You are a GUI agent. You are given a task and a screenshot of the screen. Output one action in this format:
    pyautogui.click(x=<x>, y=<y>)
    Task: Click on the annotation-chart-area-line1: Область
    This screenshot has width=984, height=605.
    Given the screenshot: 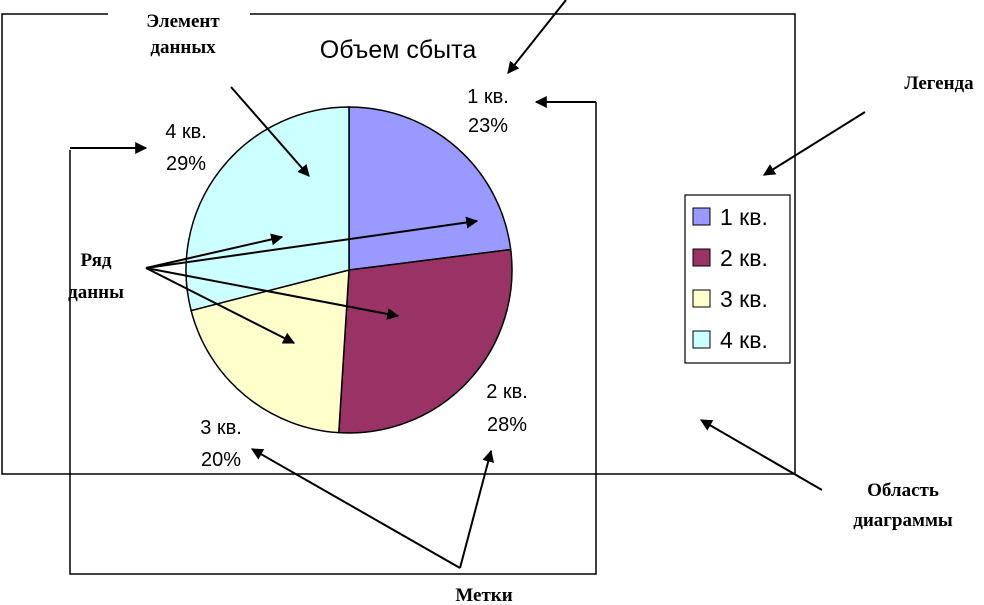 What is the action you would take?
    pyautogui.click(x=903, y=490)
    